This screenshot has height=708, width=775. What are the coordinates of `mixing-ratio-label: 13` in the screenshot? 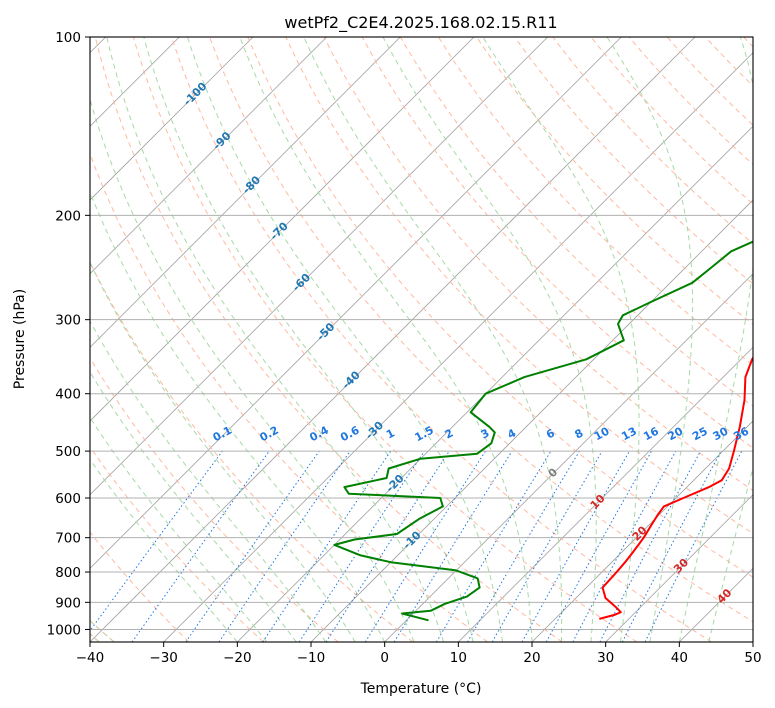 It's located at (629, 434).